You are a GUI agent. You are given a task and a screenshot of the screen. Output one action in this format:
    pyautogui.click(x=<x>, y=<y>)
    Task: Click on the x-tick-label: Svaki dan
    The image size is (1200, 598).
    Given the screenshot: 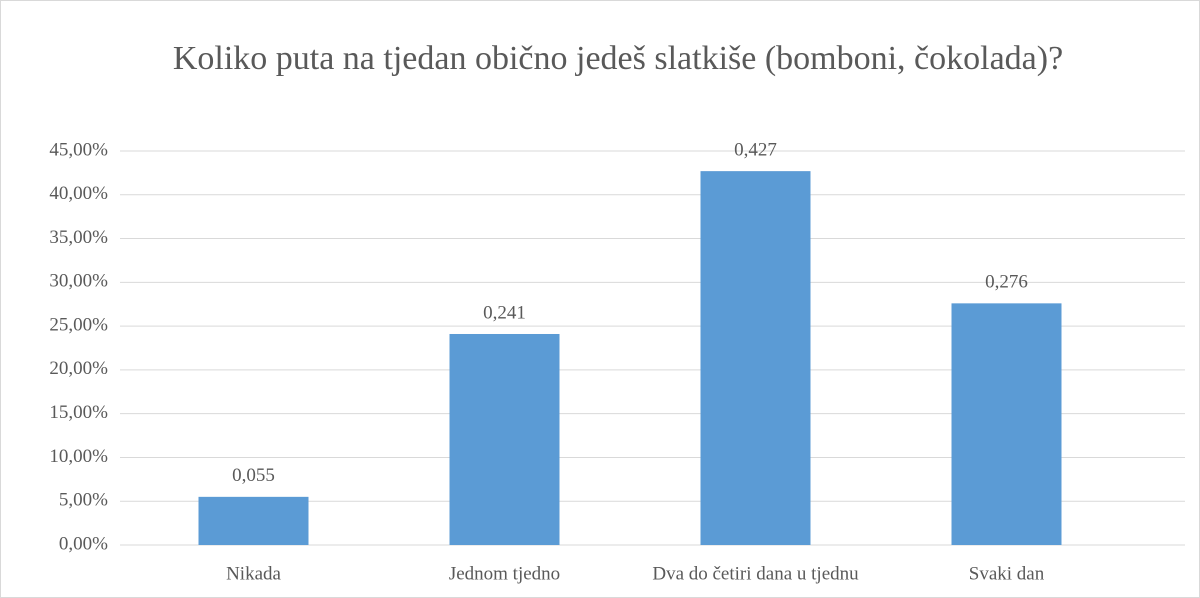 What is the action you would take?
    pyautogui.click(x=1007, y=573)
    